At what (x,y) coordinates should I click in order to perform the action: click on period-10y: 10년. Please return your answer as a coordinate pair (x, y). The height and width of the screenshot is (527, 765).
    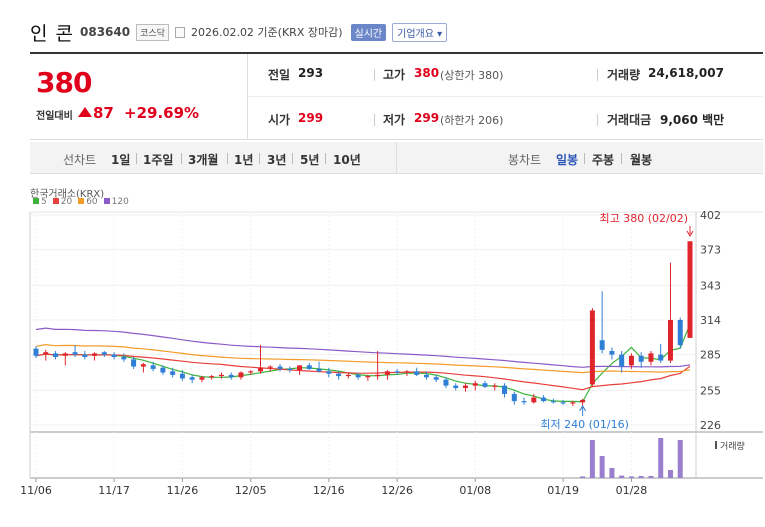
    Looking at the image, I should click on (347, 160).